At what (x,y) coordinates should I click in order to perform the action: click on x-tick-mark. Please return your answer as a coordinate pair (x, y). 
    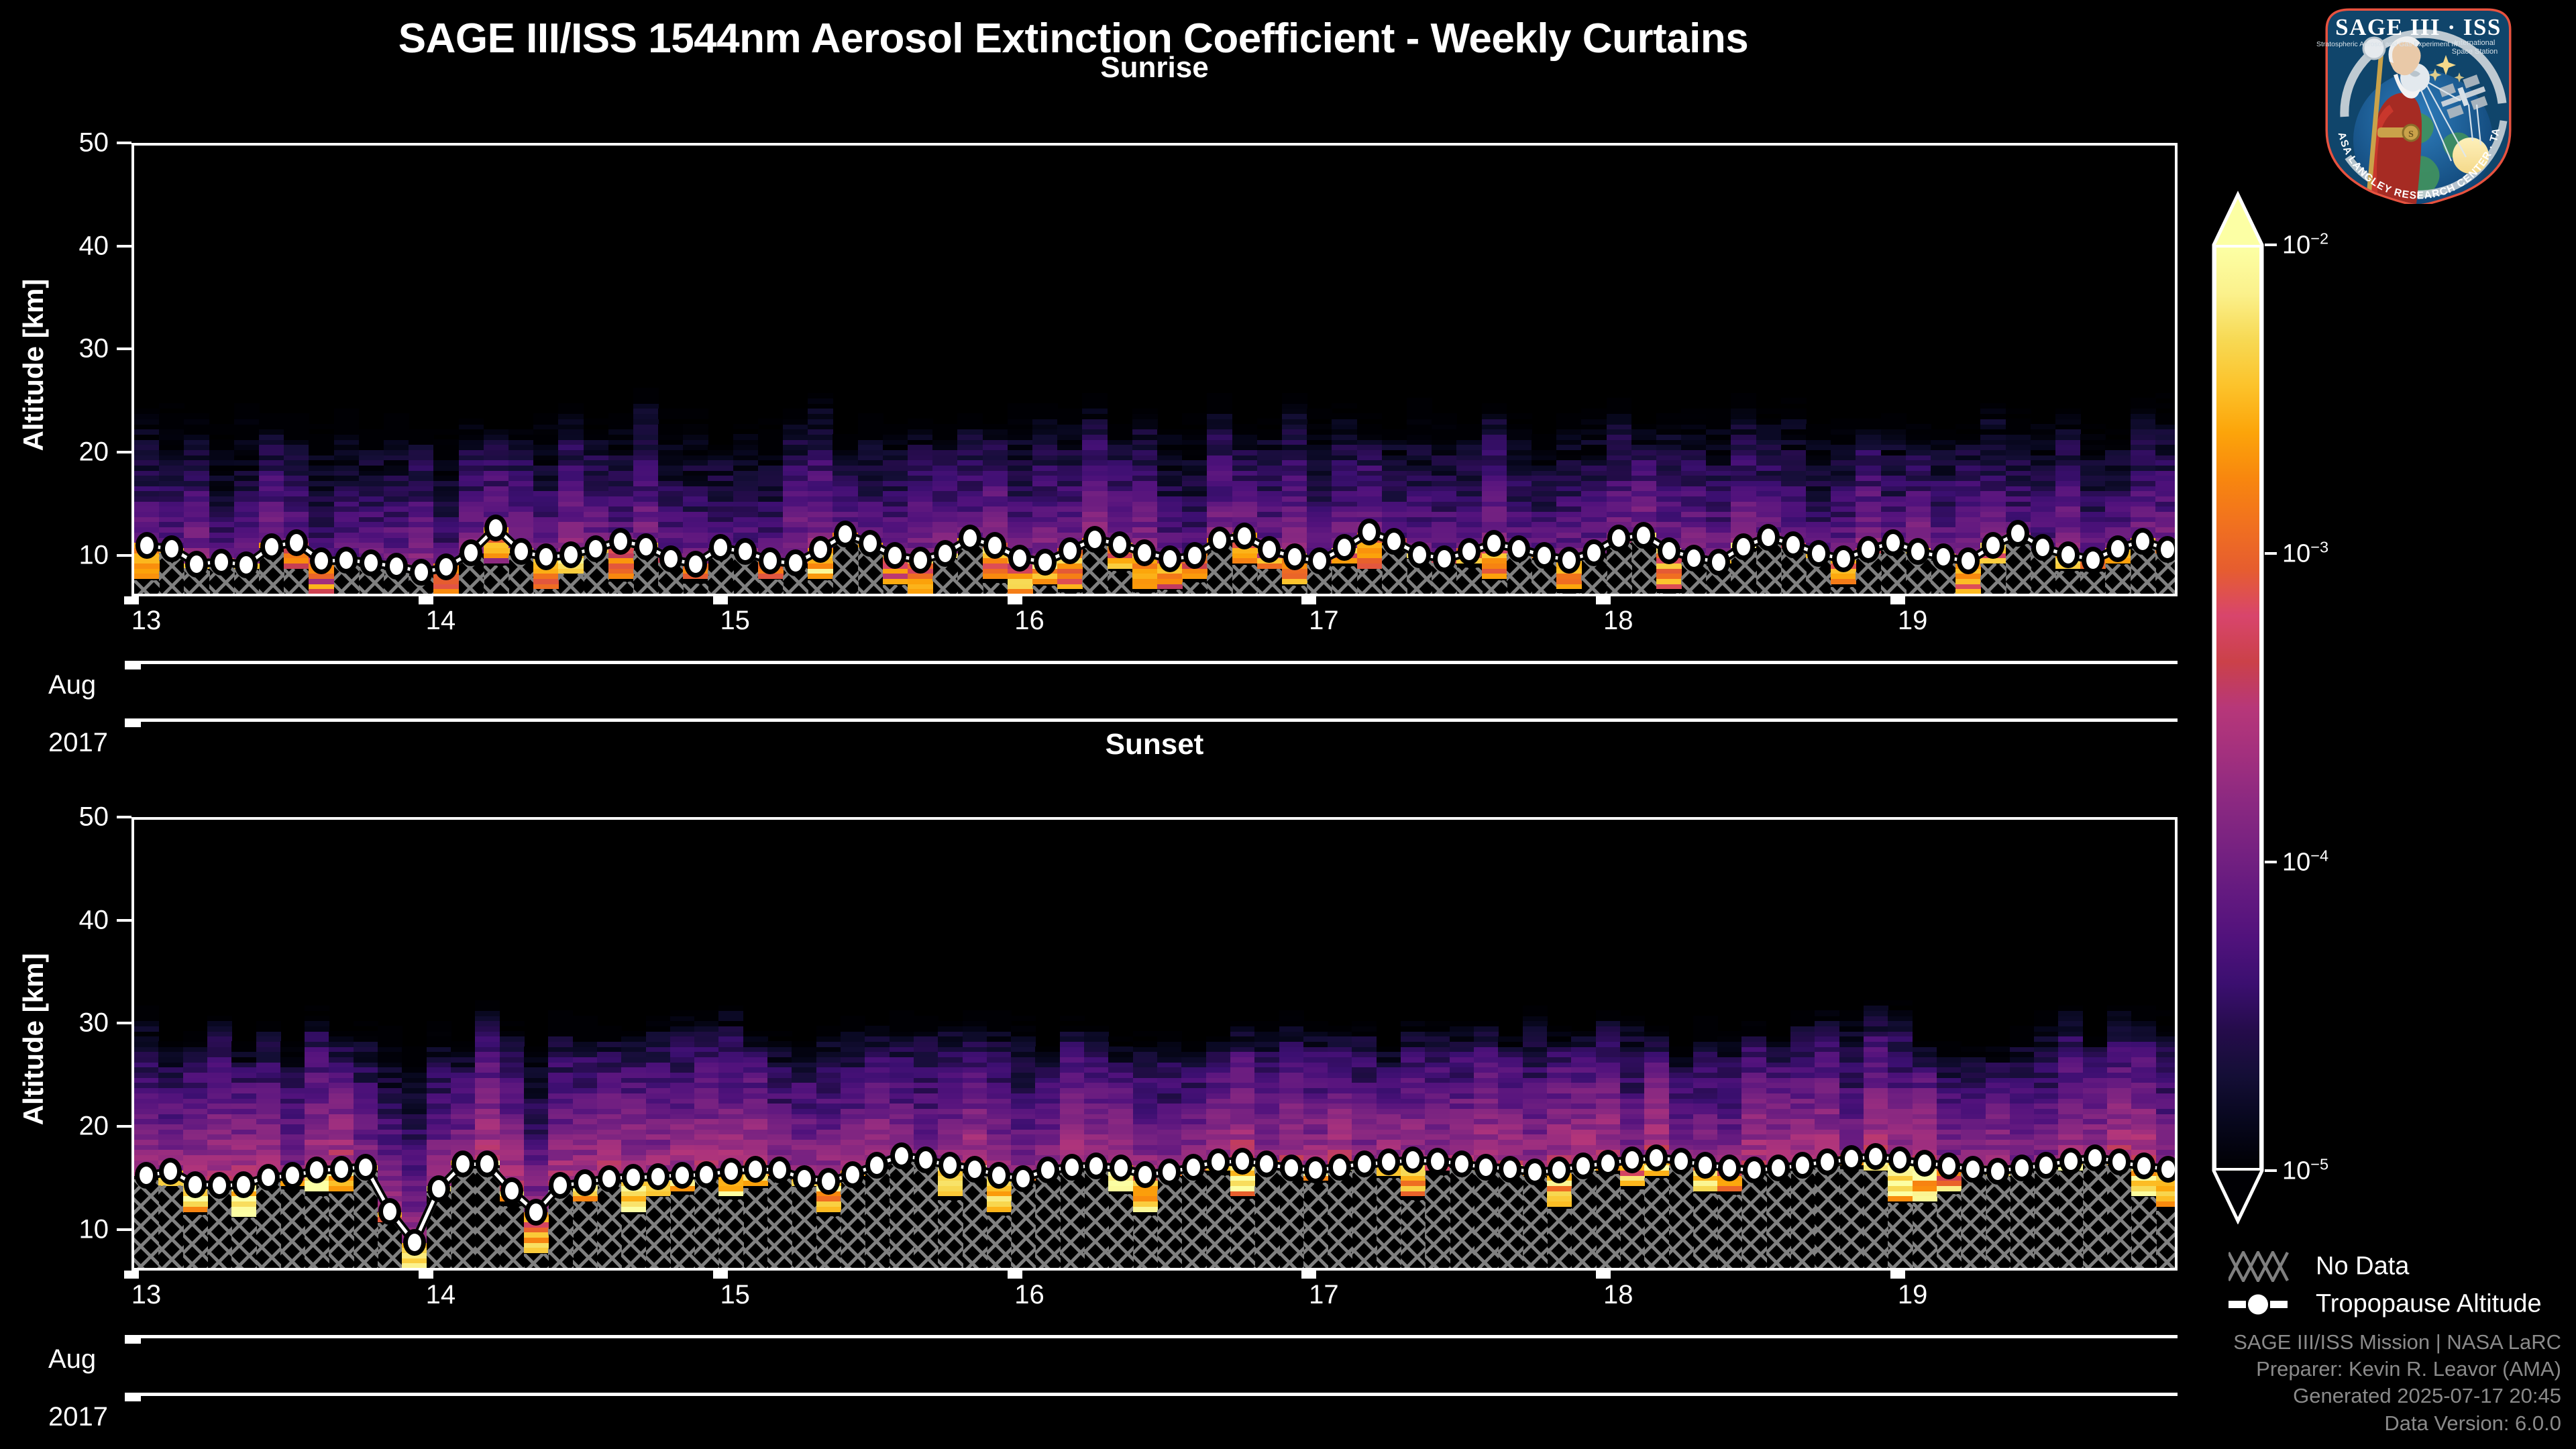
    Looking at the image, I should click on (720, 600).